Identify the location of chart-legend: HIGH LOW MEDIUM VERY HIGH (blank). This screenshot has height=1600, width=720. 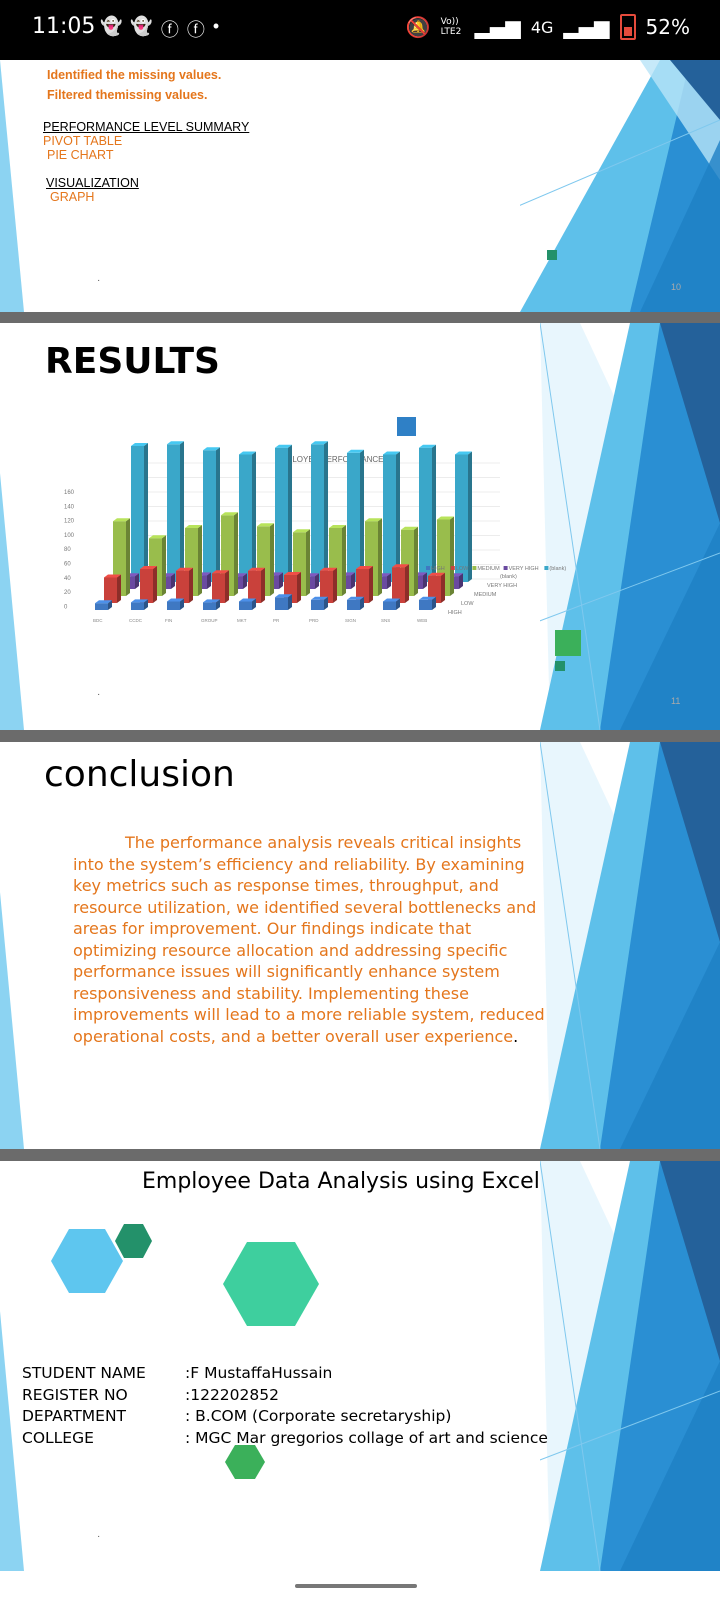
(496, 569).